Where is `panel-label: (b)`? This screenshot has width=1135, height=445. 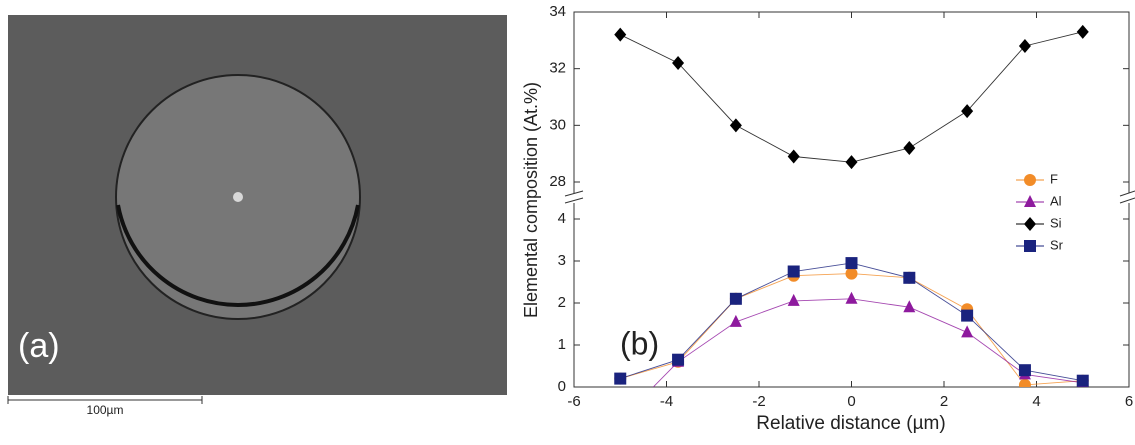 panel-label: (b) is located at coordinates (639, 343).